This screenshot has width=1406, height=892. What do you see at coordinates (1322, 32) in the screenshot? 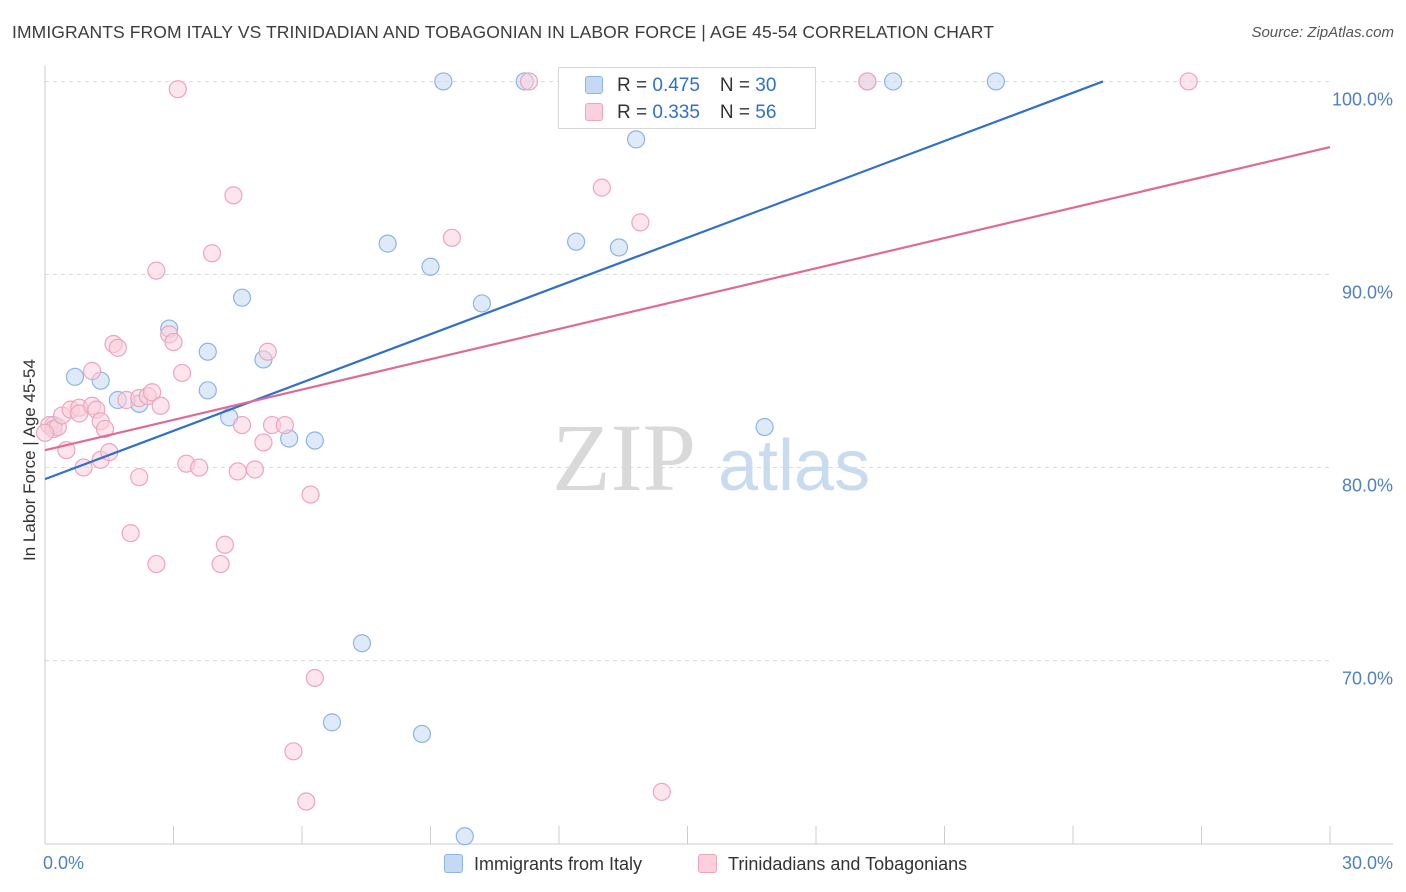
I see `source-label: Source: ZipAtlas.com` at bounding box center [1322, 32].